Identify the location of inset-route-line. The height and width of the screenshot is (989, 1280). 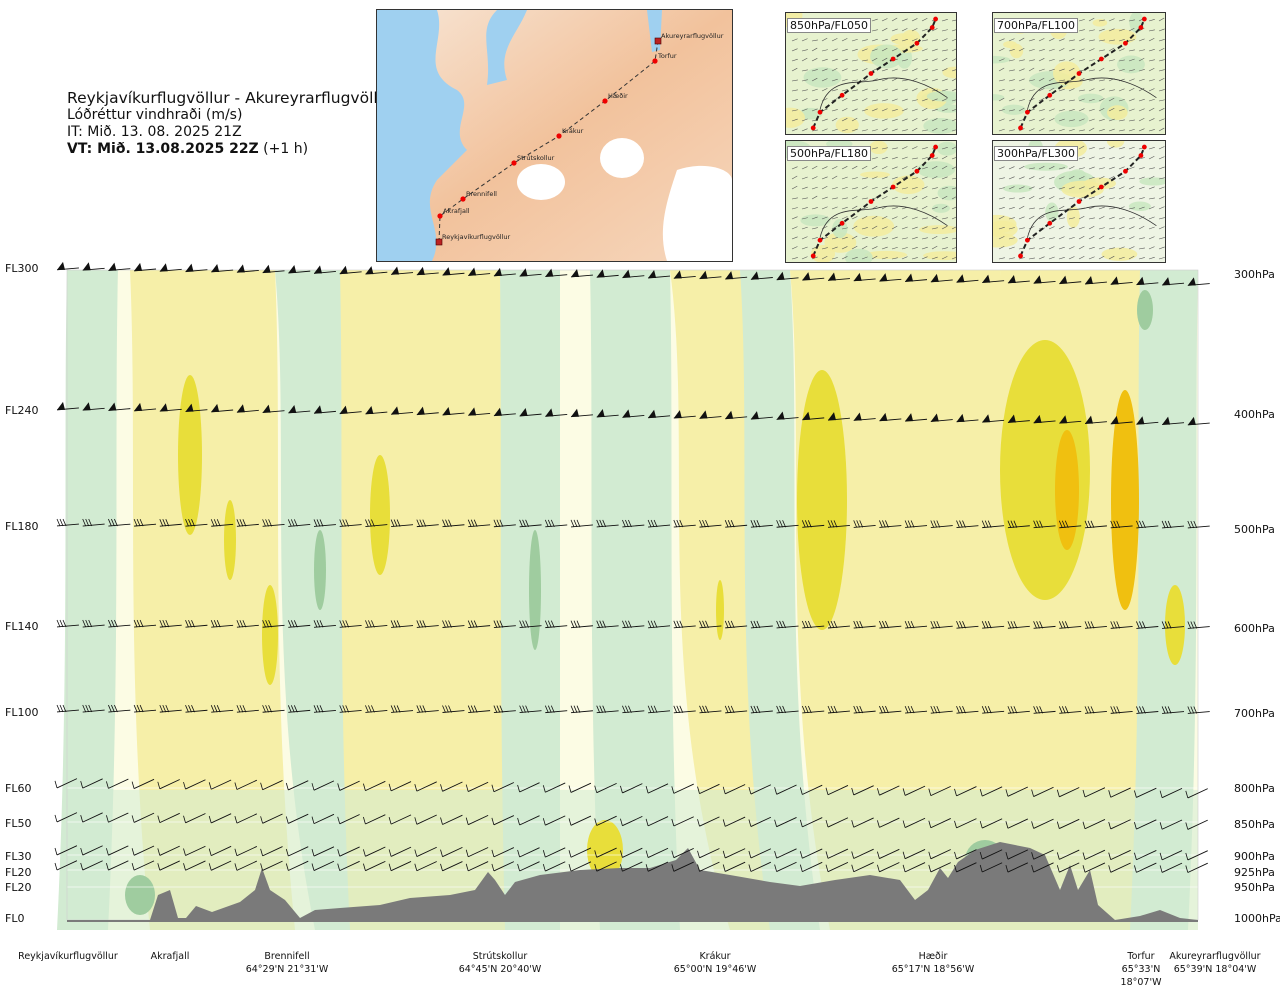
(874, 201).